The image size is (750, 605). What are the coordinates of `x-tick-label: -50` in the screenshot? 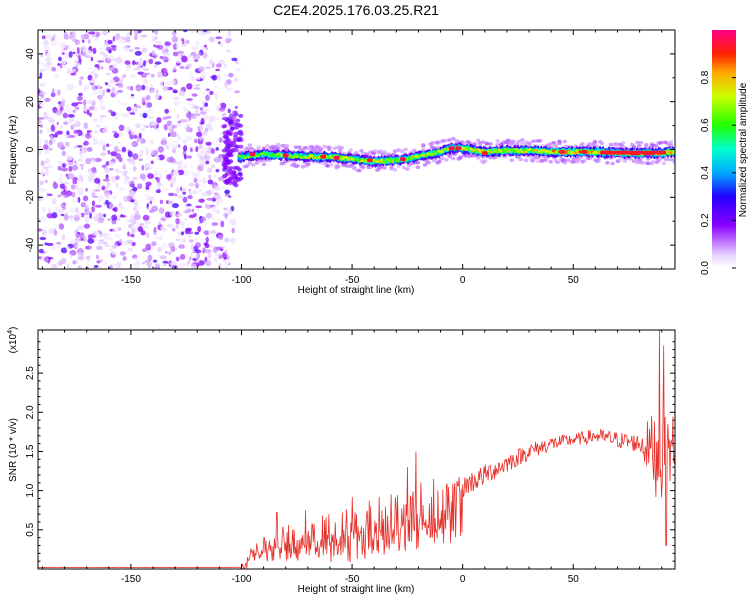 It's located at (352, 280).